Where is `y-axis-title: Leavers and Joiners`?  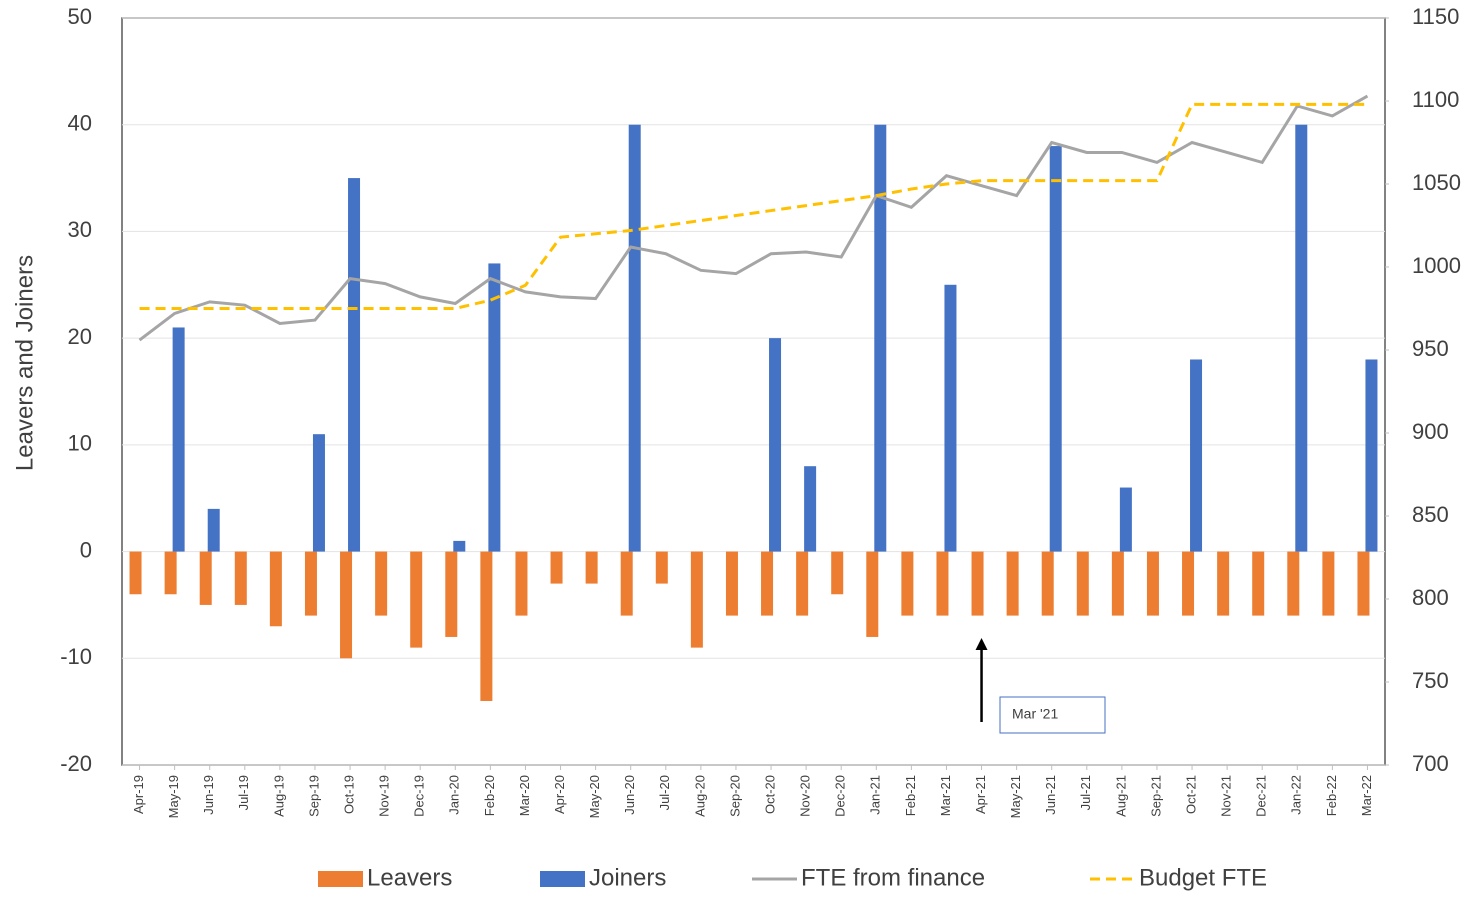 y-axis-title: Leavers and Joiners is located at coordinates (24, 363).